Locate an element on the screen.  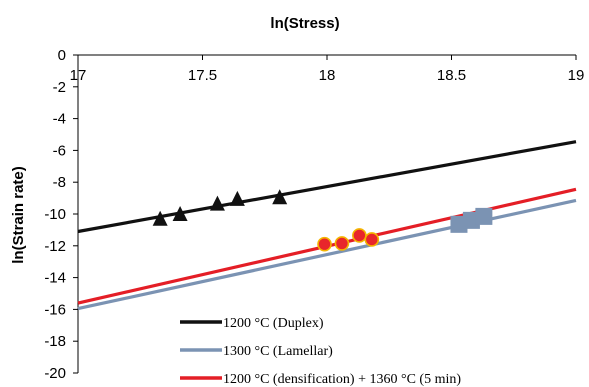
y-tick-label: -4 is located at coordinates (59, 119).